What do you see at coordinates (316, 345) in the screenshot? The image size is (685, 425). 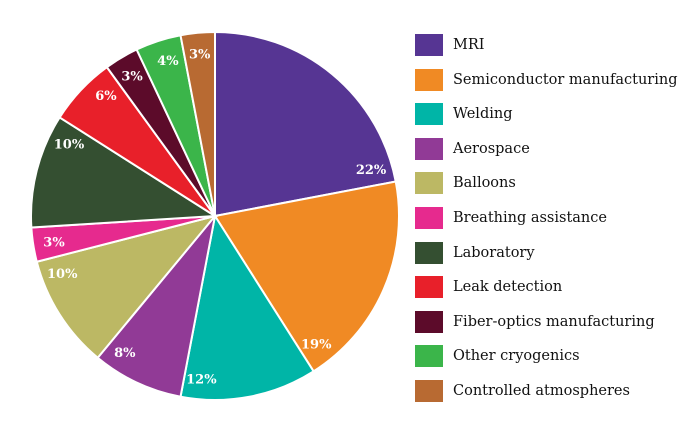 I see `slice-label-1: 19%` at bounding box center [316, 345].